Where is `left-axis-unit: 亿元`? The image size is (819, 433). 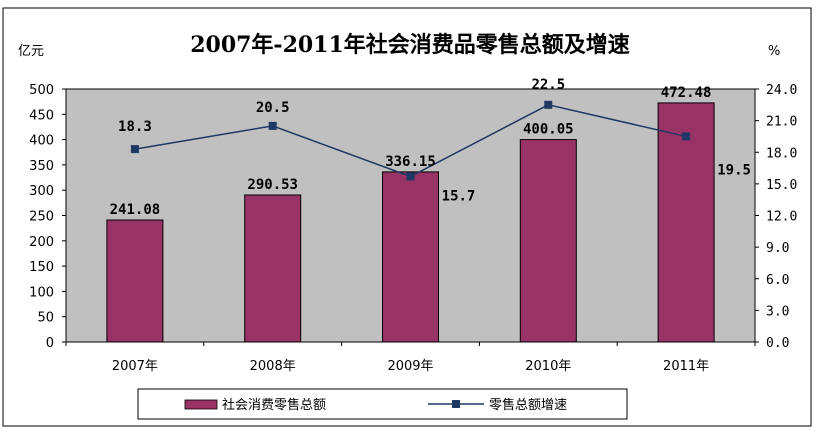 left-axis-unit: 亿元 is located at coordinates (31, 51).